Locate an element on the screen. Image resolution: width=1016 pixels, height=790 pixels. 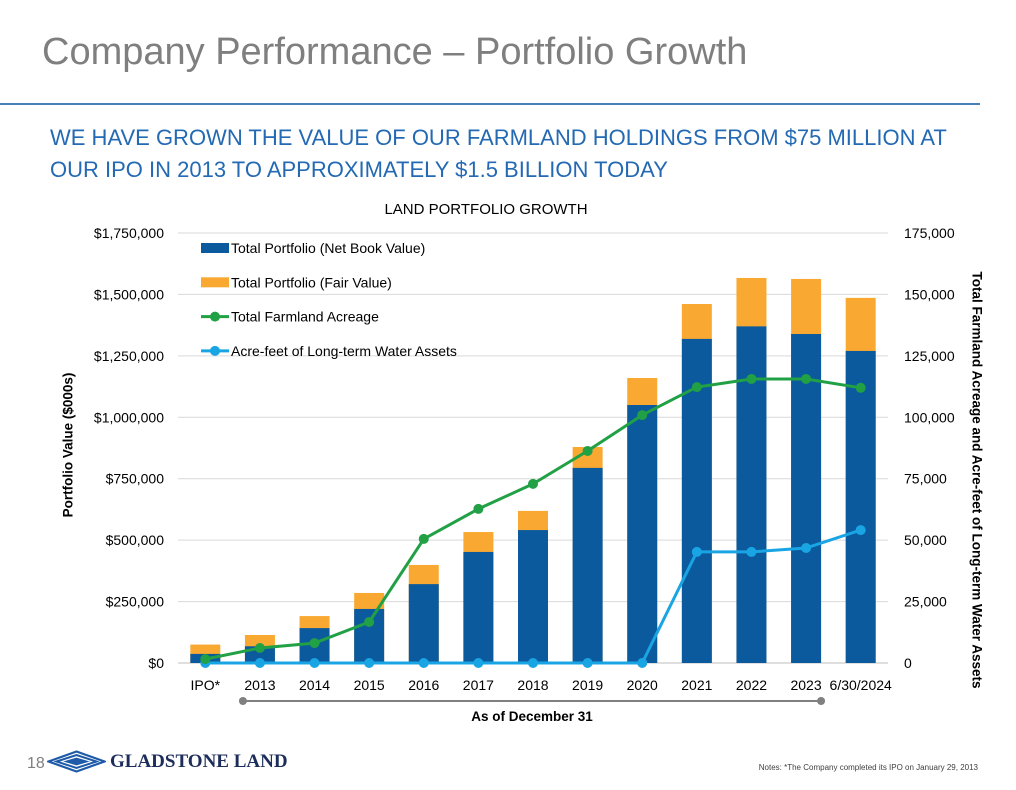
y2-tick-label: 125,000 is located at coordinates (929, 356).